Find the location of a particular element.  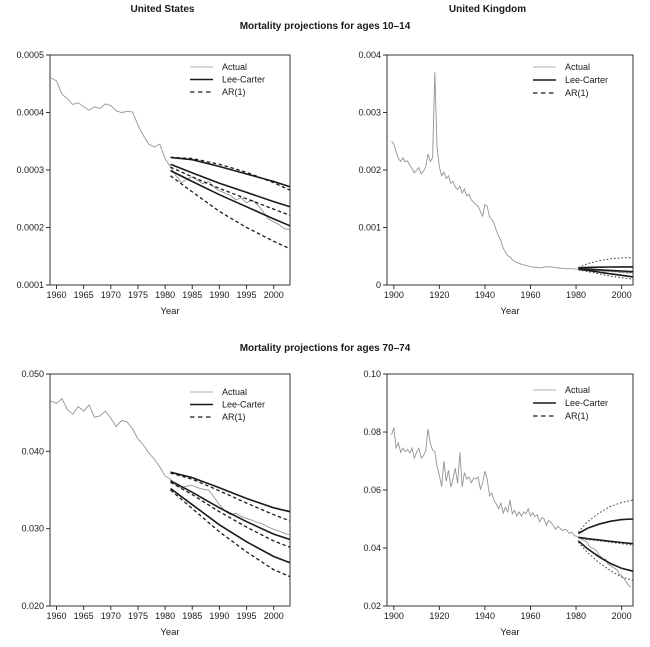

y-tick-label: 0.040 is located at coordinates (32, 451).